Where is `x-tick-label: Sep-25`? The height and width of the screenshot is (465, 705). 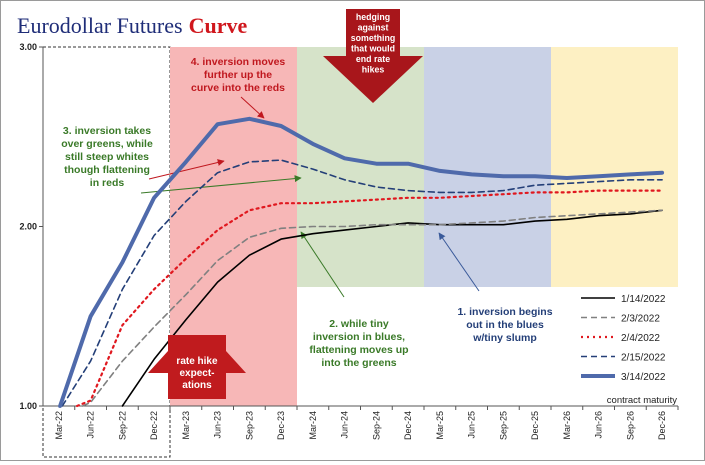 x-tick-label: Sep-25 is located at coordinates (503, 425).